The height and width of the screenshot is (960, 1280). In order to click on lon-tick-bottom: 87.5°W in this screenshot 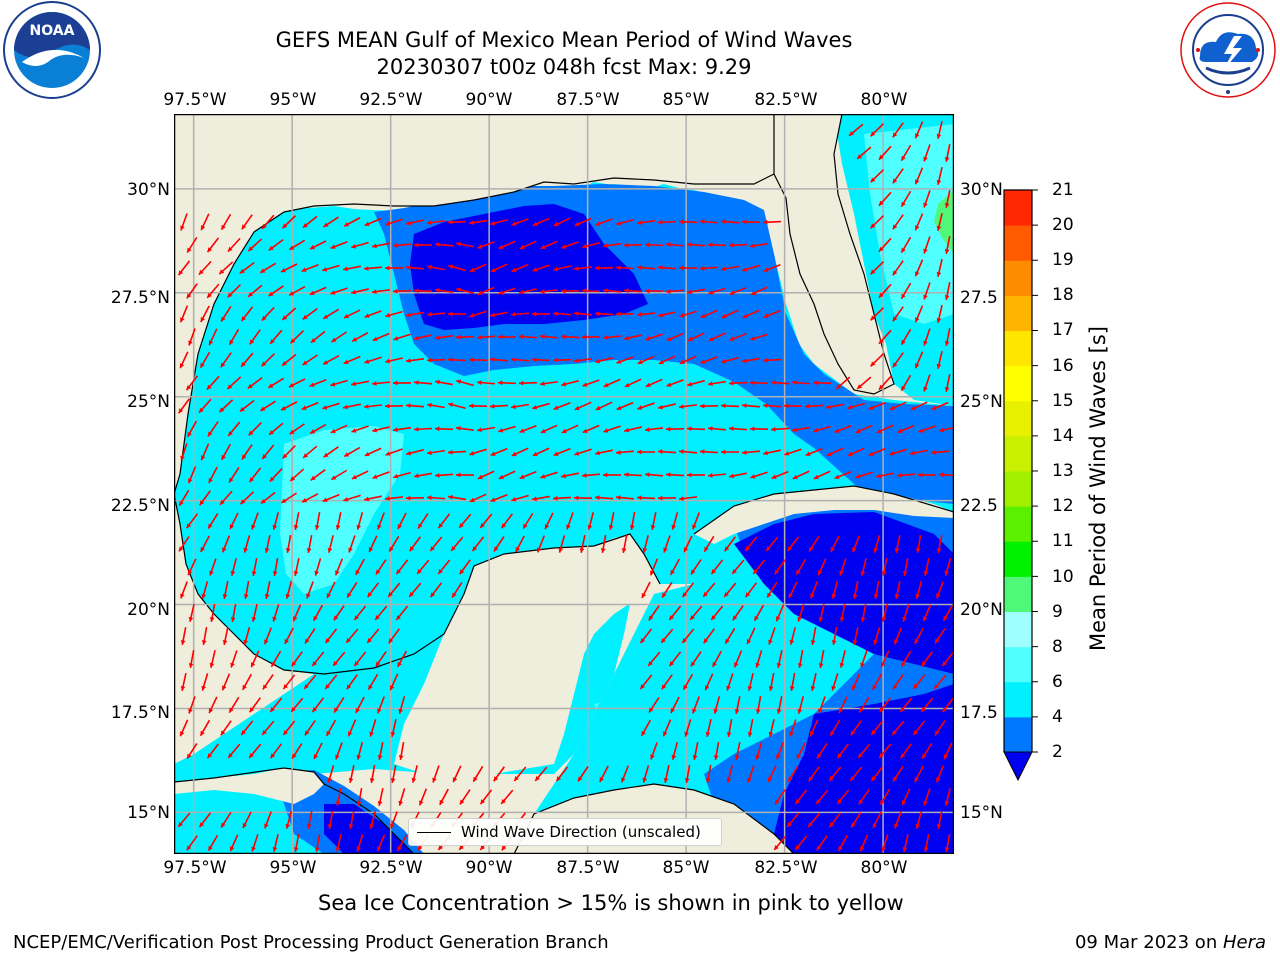, I will do `click(588, 868)`.